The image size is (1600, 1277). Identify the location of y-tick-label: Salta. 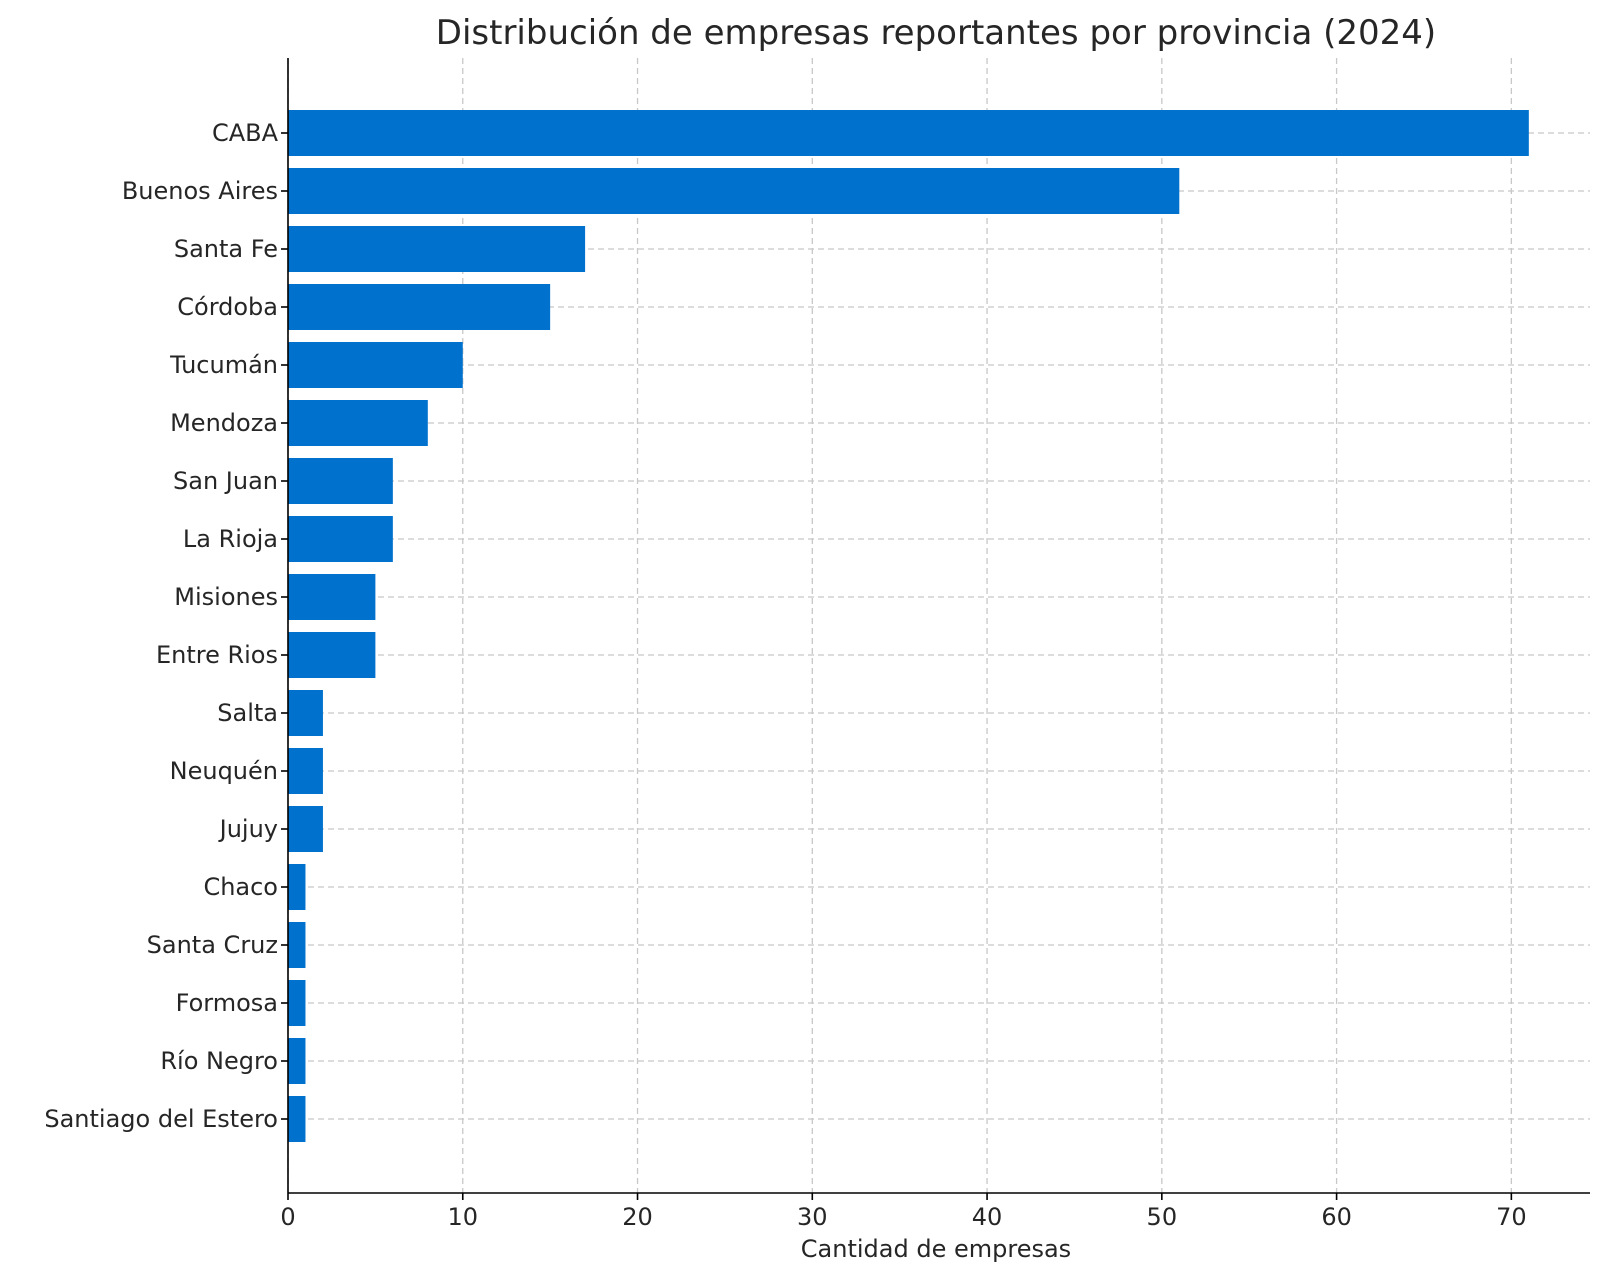
(247, 713).